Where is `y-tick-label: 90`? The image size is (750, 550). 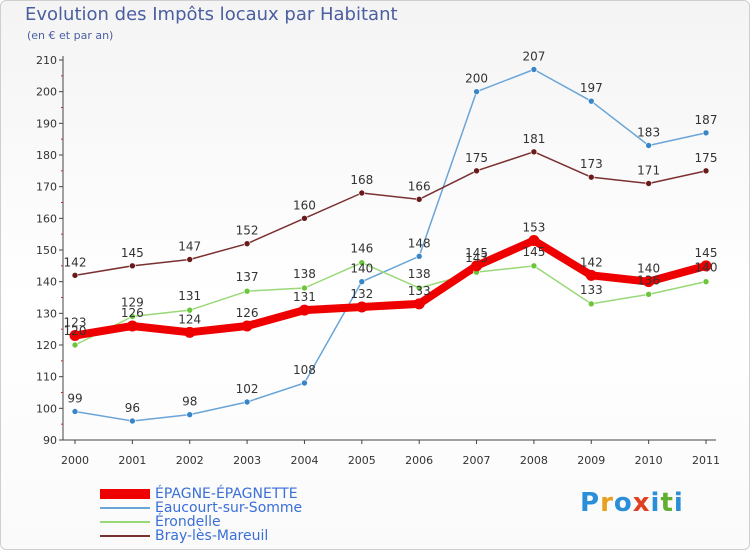 y-tick-label: 90 is located at coordinates (50, 440).